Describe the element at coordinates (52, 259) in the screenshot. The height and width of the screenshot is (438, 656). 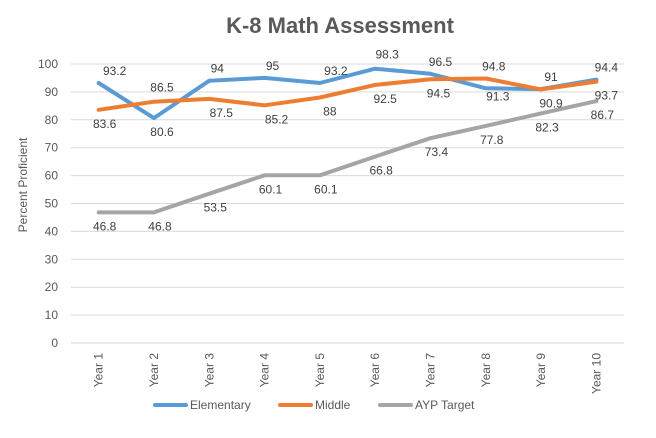
I see `y-tick-label: 30` at that location.